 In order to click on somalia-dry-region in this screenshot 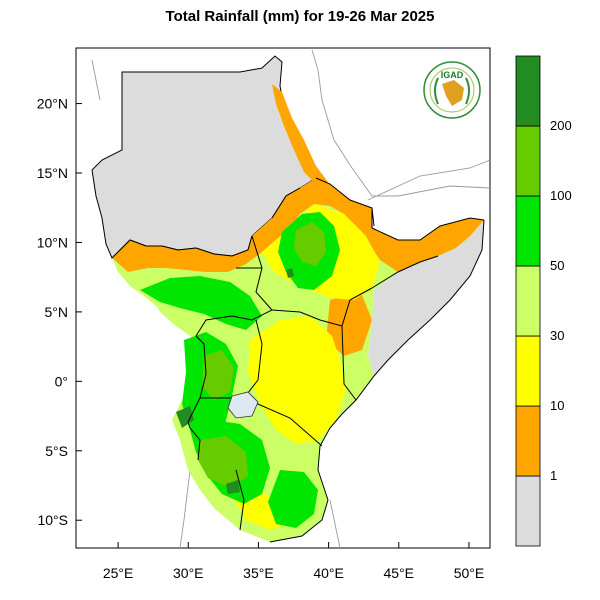, I will do `click(426, 298)`.